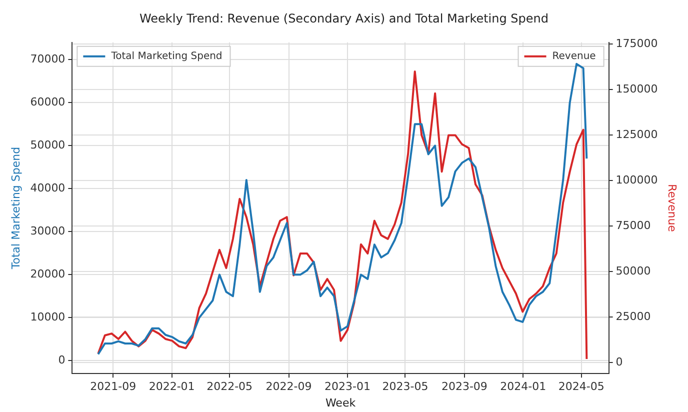 This screenshot has height=412, width=688. Describe the element at coordinates (581, 387) in the screenshot. I see `x-tick-label: 2024-05` at that location.